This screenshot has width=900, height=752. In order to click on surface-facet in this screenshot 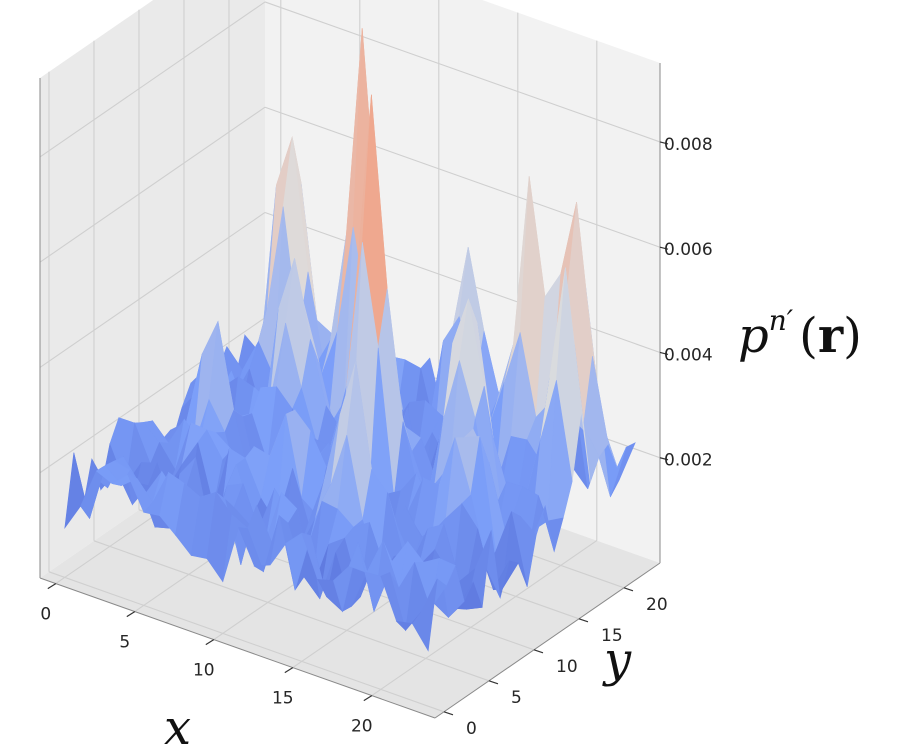, I will do `click(425, 615)`.